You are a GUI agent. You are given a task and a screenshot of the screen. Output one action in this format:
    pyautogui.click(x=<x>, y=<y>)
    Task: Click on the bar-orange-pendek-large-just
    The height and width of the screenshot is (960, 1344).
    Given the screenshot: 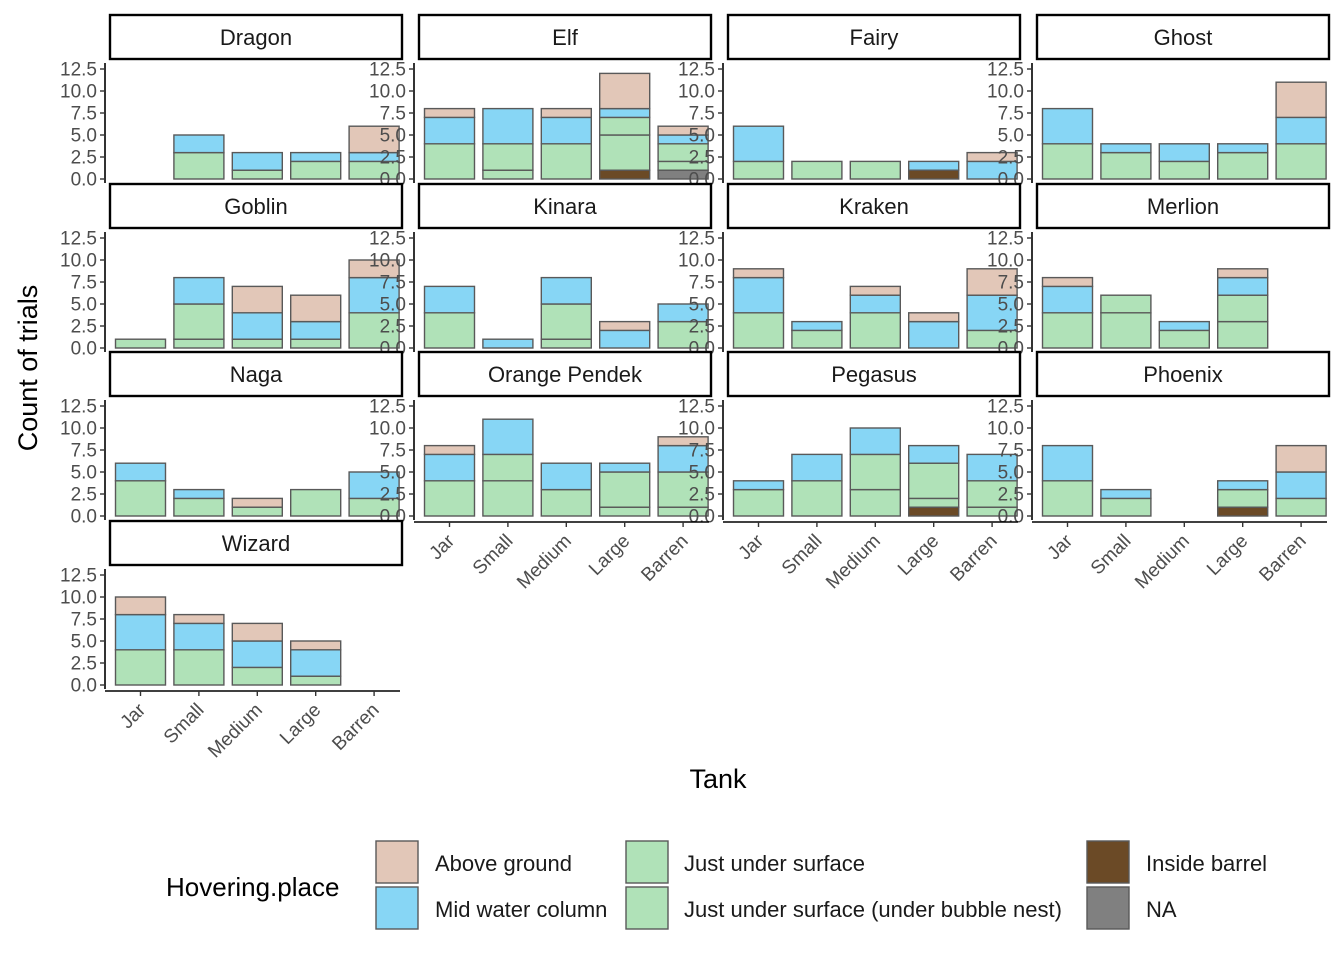 What is the action you would take?
    pyautogui.click(x=625, y=489)
    